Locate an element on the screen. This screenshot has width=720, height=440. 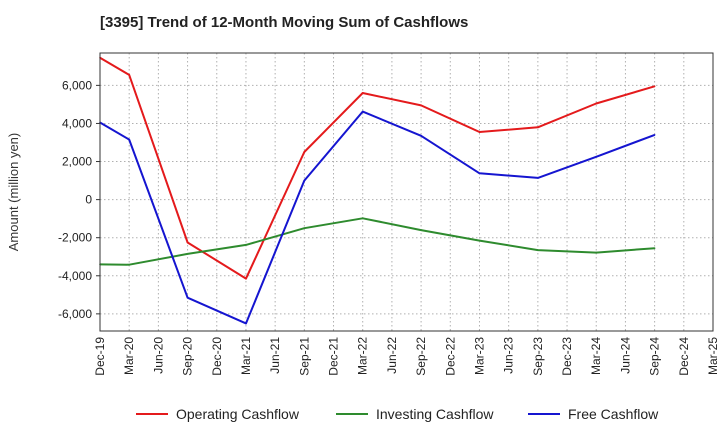
x-tick-label: Jun-24 is located at coordinates (625, 355).